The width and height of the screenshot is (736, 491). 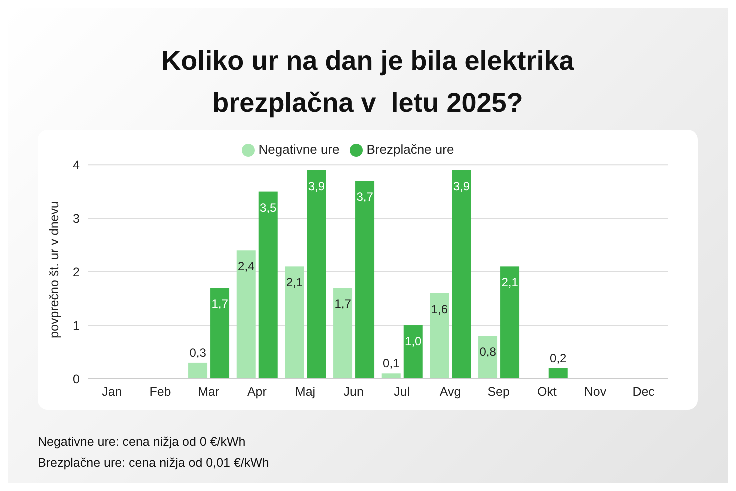 What do you see at coordinates (354, 391) in the screenshot?
I see `x-tick-label: Jun` at bounding box center [354, 391].